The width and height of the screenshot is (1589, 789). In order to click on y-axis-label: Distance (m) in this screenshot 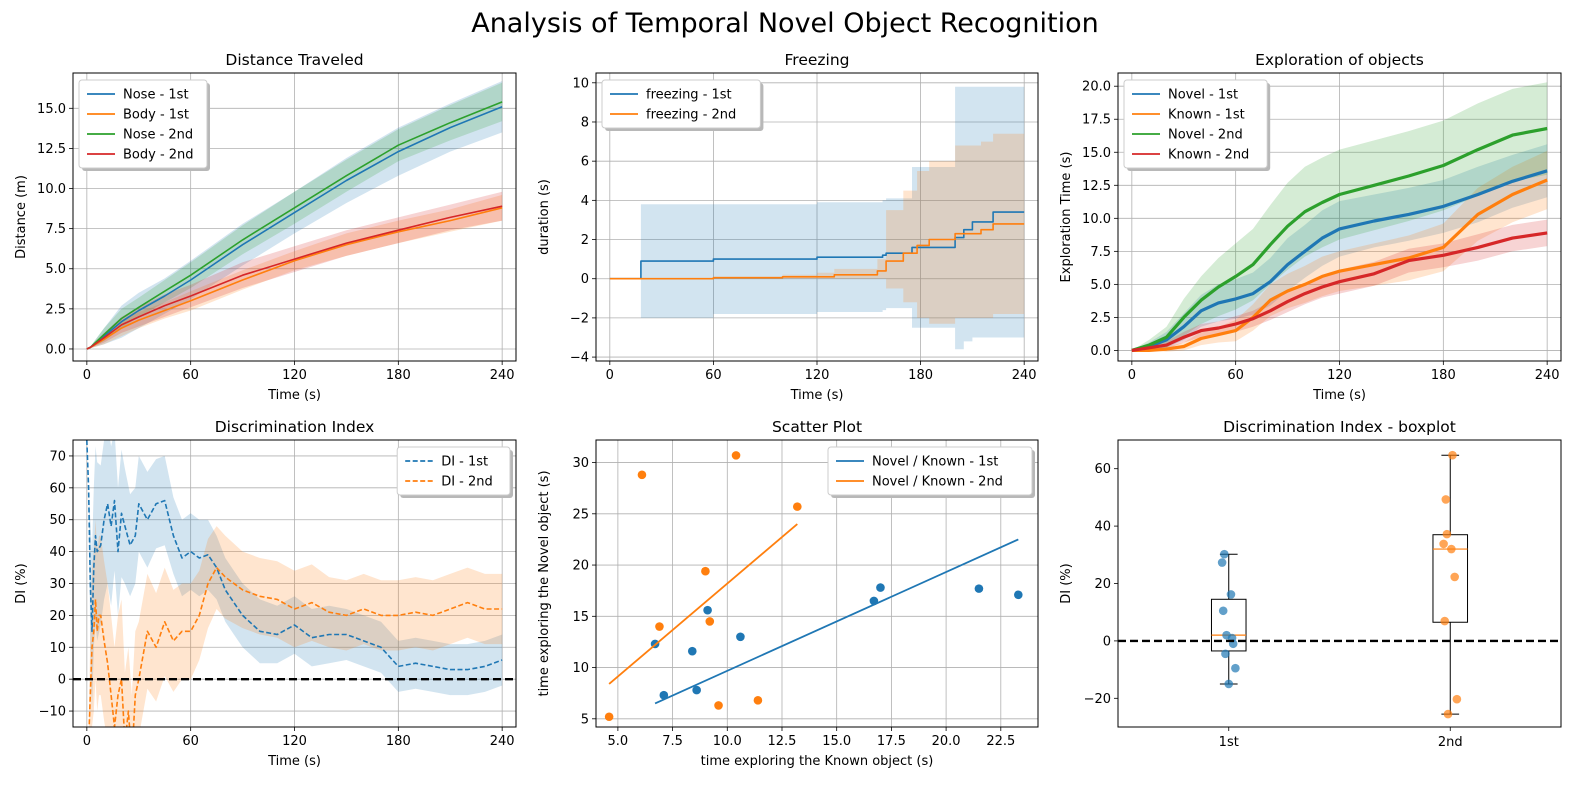, I will do `click(21, 217)`.